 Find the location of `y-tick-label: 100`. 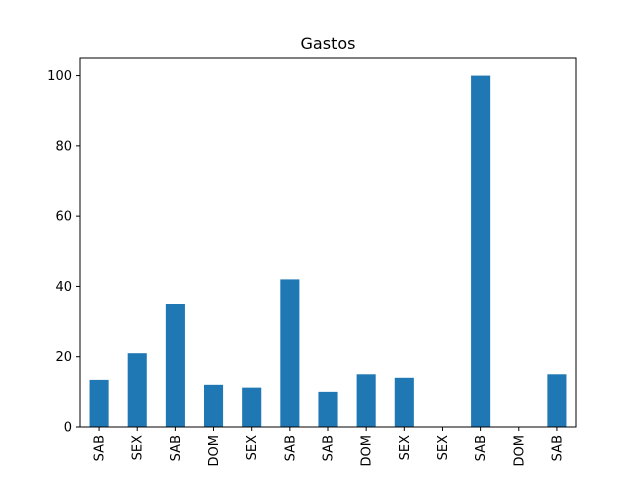

y-tick-label: 100 is located at coordinates (59, 76).